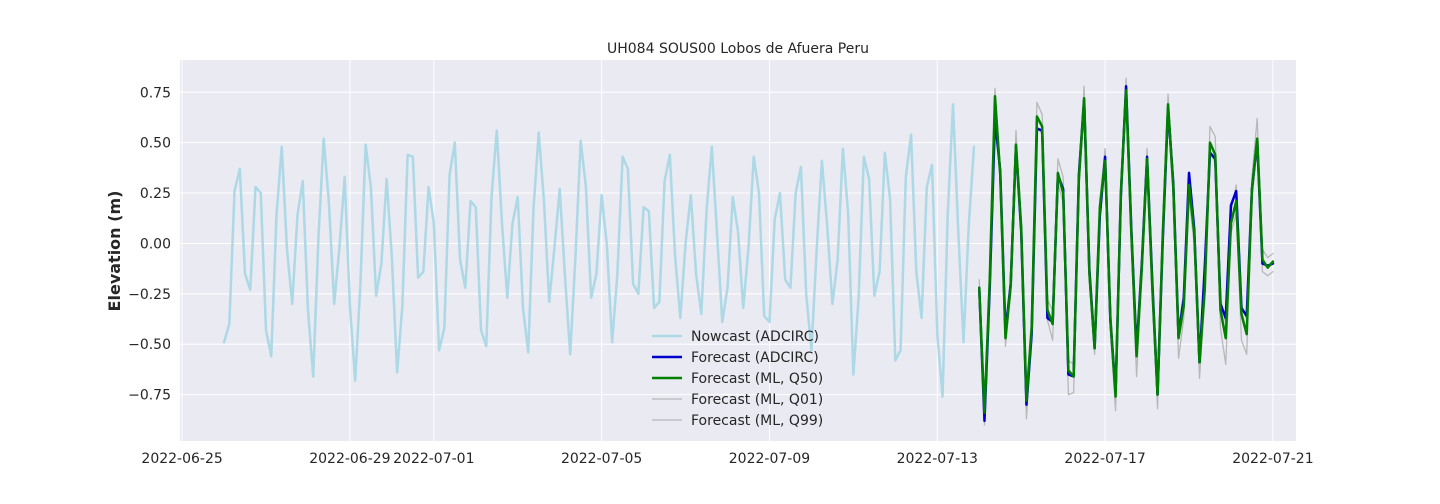  I want to click on y-tick-label: 0.50, so click(155, 144).